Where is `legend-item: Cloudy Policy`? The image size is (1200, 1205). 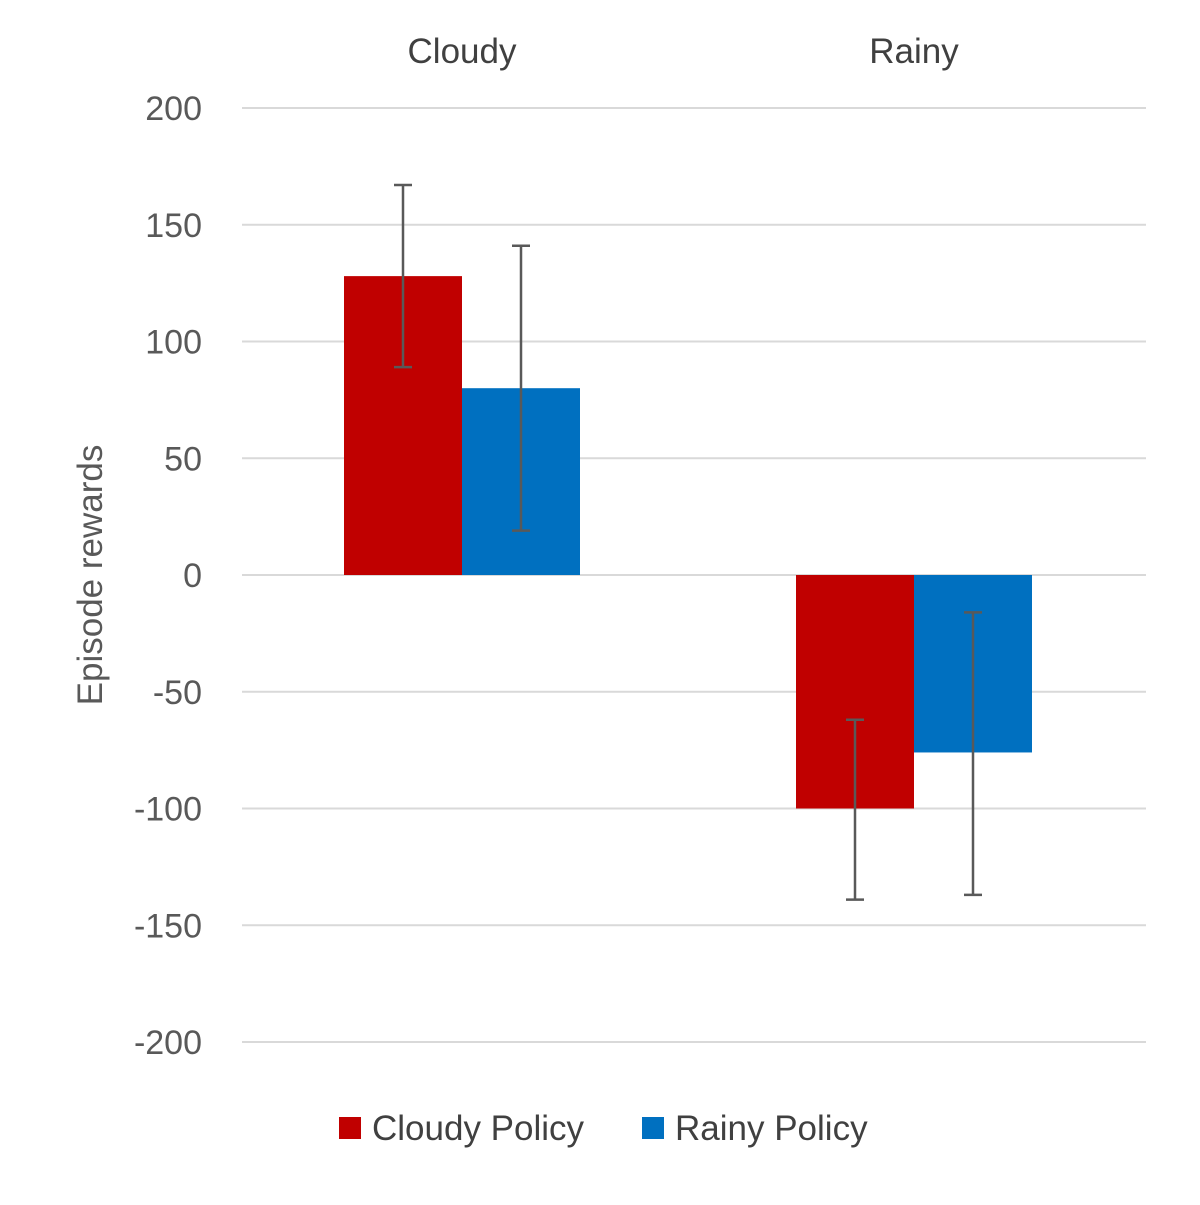 legend-item: Cloudy Policy is located at coordinates (462, 1128).